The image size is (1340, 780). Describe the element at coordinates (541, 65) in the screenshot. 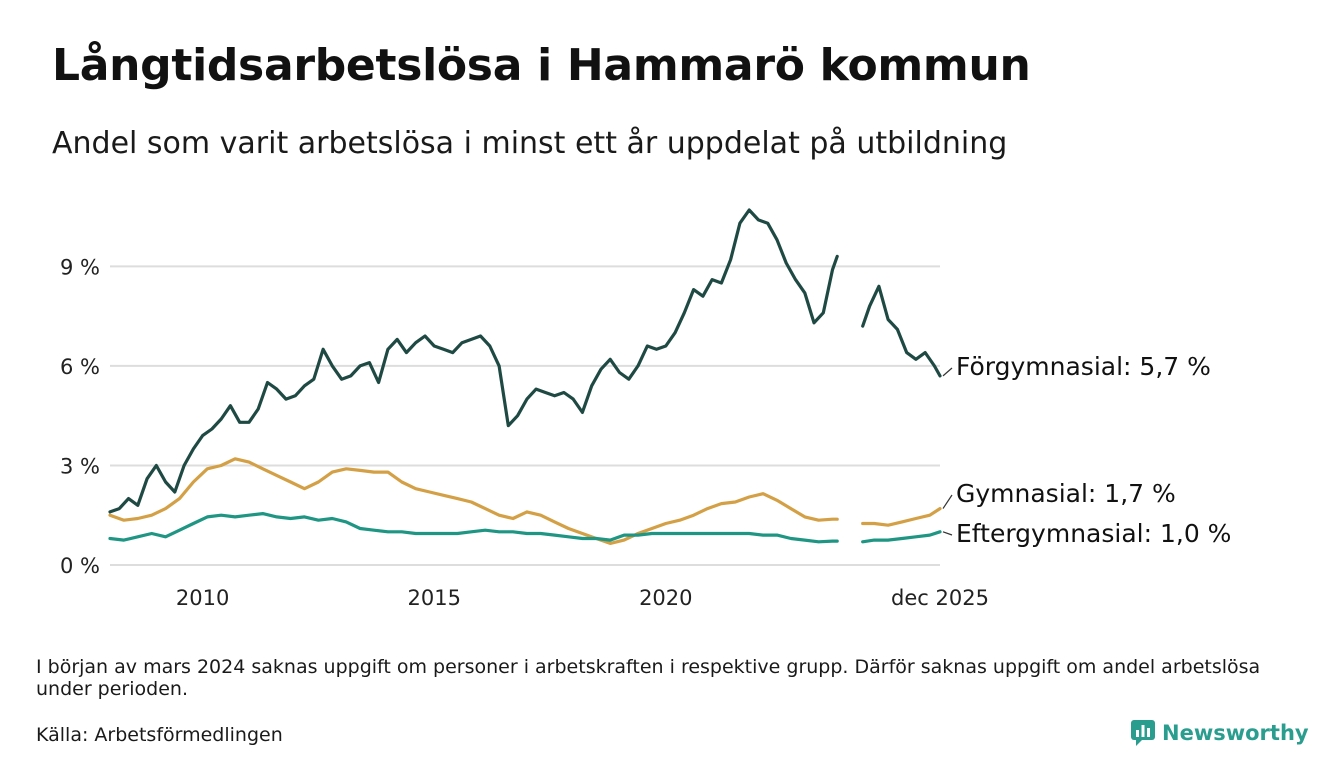

I see `chart-title: Långtidsarbetslösa i Hammarö kommun` at that location.